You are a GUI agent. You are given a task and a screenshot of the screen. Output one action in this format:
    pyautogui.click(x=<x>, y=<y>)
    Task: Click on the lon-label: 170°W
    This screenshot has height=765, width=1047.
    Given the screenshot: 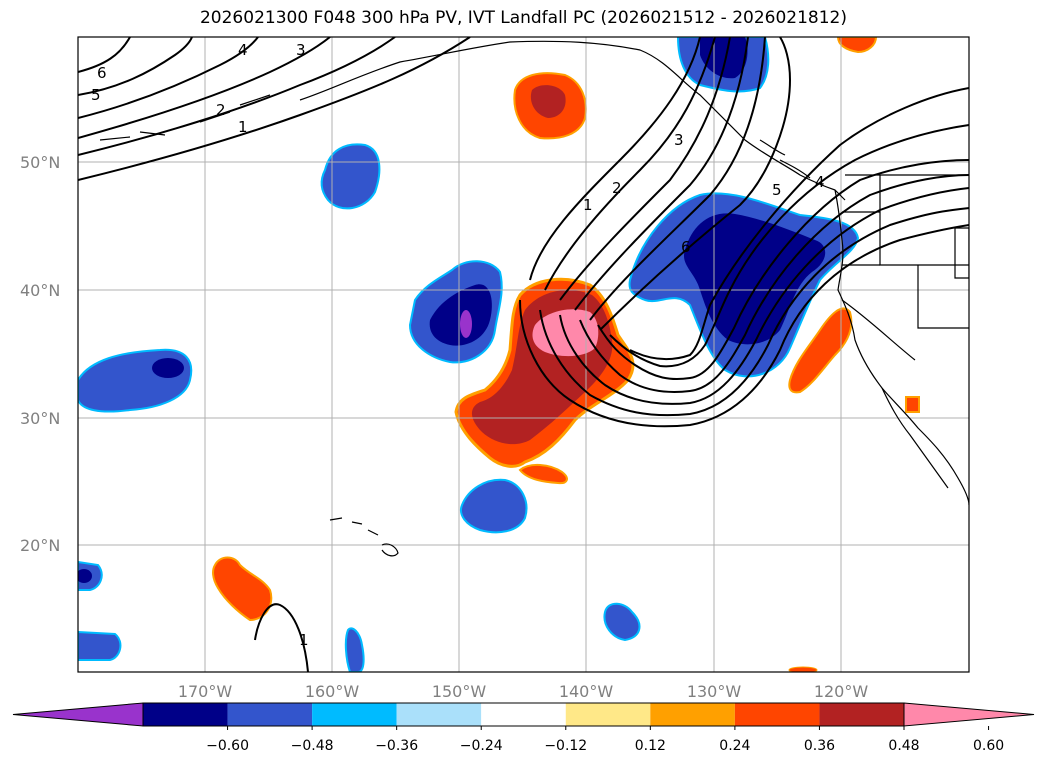 What is the action you would take?
    pyautogui.click(x=205, y=691)
    